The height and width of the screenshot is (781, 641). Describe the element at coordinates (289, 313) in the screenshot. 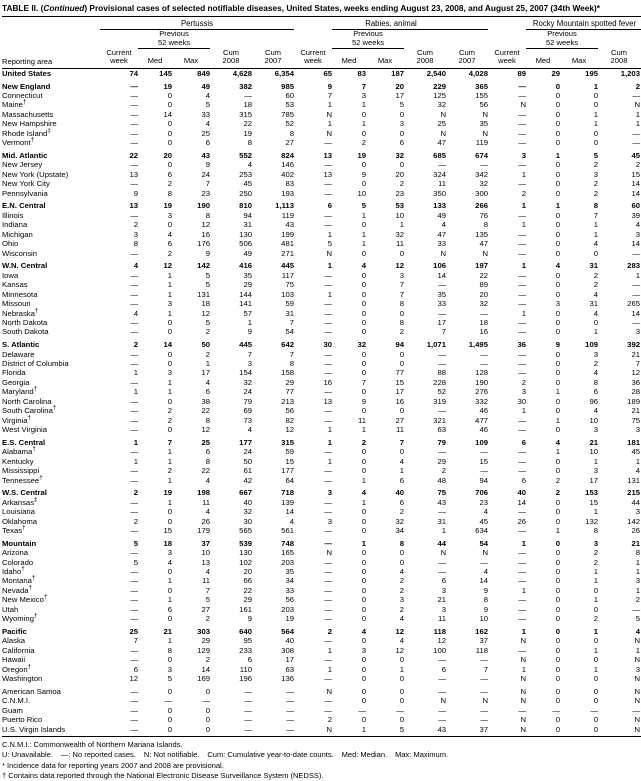

I see `cell-pertussis-cum-2007: 31` at that location.